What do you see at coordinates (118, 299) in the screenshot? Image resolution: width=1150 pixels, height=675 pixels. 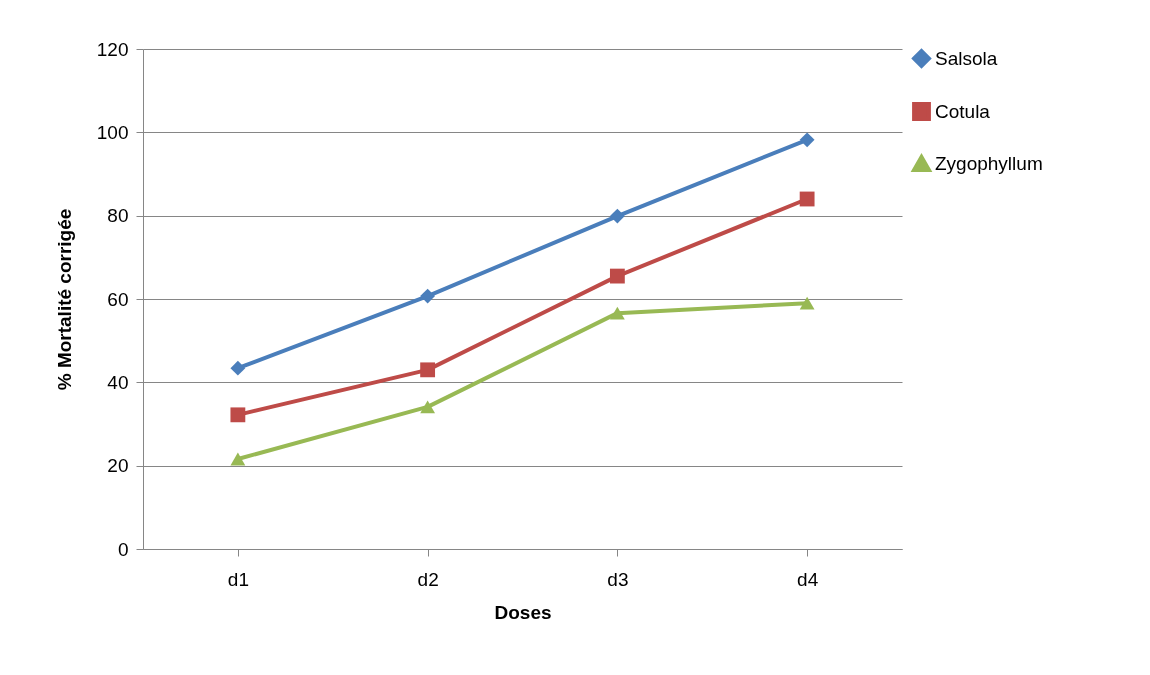 I see `y-tick-label: 60` at bounding box center [118, 299].